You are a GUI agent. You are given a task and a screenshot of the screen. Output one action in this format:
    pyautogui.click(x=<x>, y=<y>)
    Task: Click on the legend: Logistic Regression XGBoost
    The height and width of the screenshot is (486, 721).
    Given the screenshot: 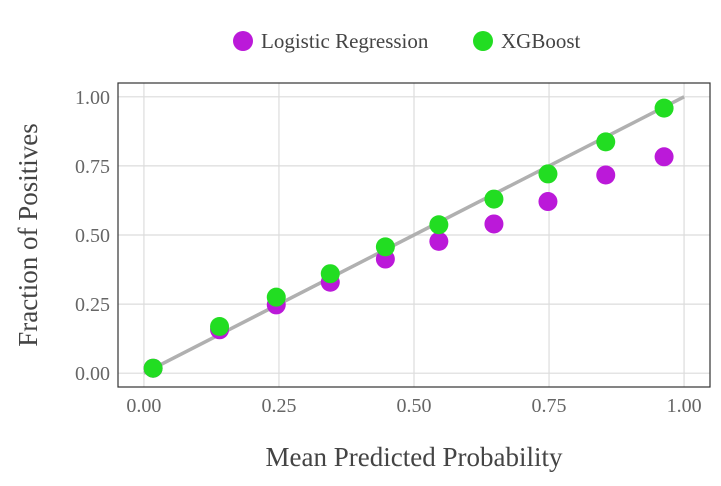 What is the action you would take?
    pyautogui.click(x=407, y=41)
    